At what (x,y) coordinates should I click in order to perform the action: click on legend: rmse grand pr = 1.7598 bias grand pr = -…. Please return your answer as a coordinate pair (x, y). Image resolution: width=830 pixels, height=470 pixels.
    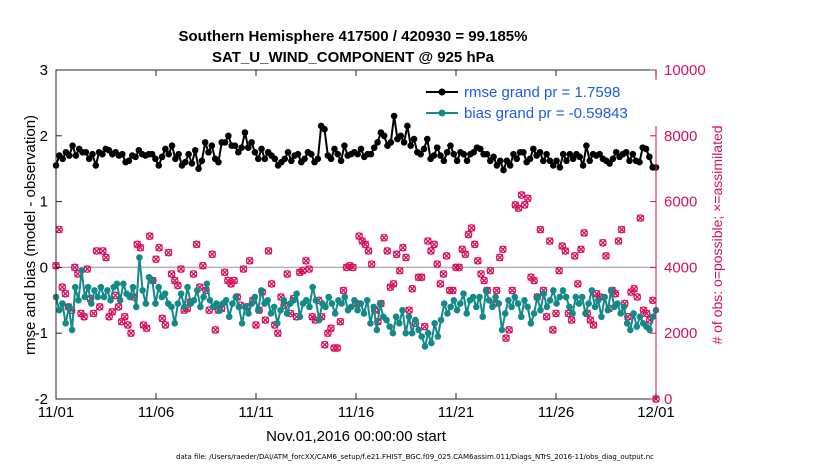
    Looking at the image, I should click on (539, 103).